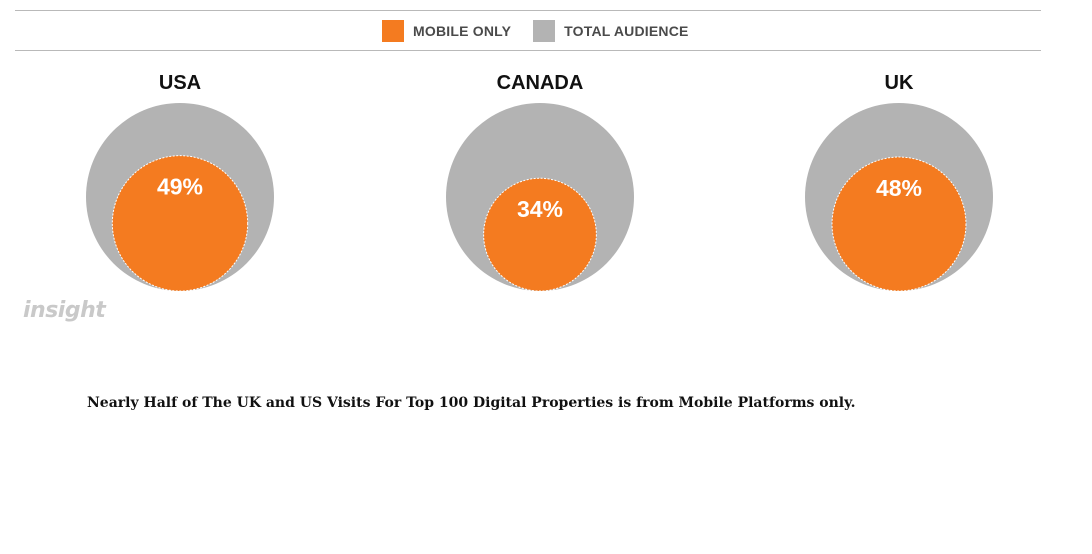  I want to click on mobile-only-circle-usa, so click(180, 223).